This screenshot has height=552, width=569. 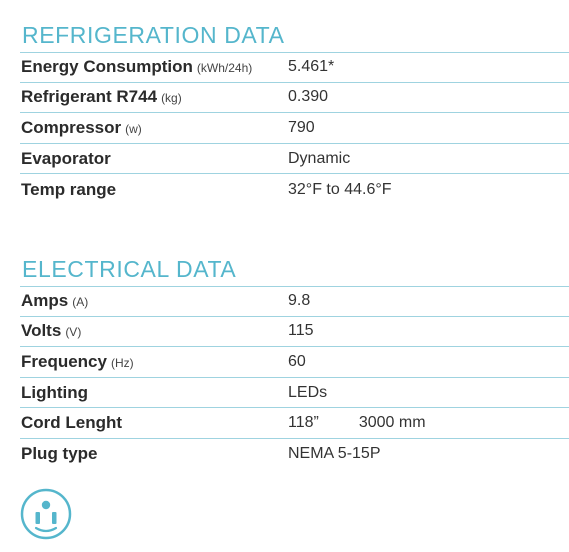 I want to click on spec-value: 790, so click(x=301, y=127).